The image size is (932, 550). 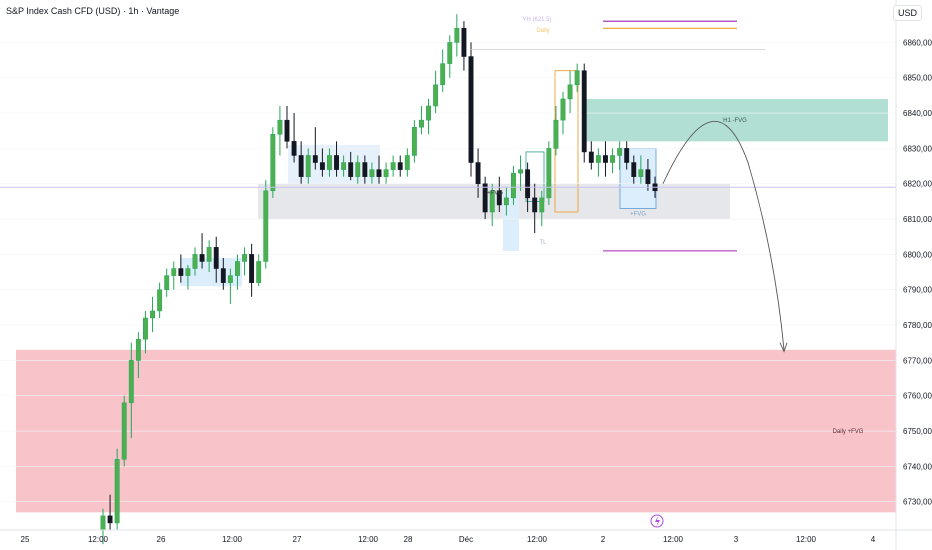 What do you see at coordinates (917, 148) in the screenshot?
I see `y-tick-label: 6830,00` at bounding box center [917, 148].